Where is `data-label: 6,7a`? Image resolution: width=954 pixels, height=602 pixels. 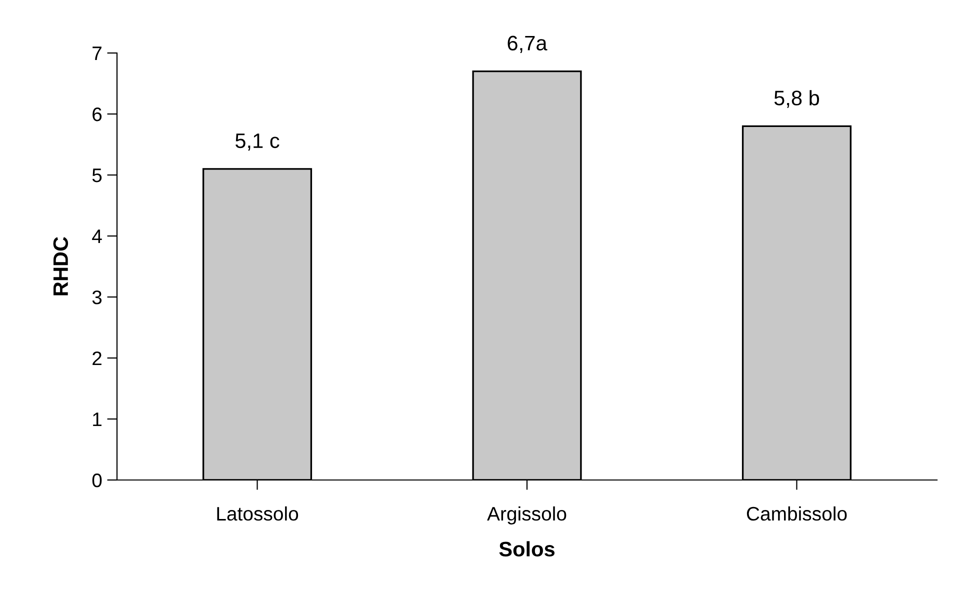
data-label: 6,7a is located at coordinates (528, 44).